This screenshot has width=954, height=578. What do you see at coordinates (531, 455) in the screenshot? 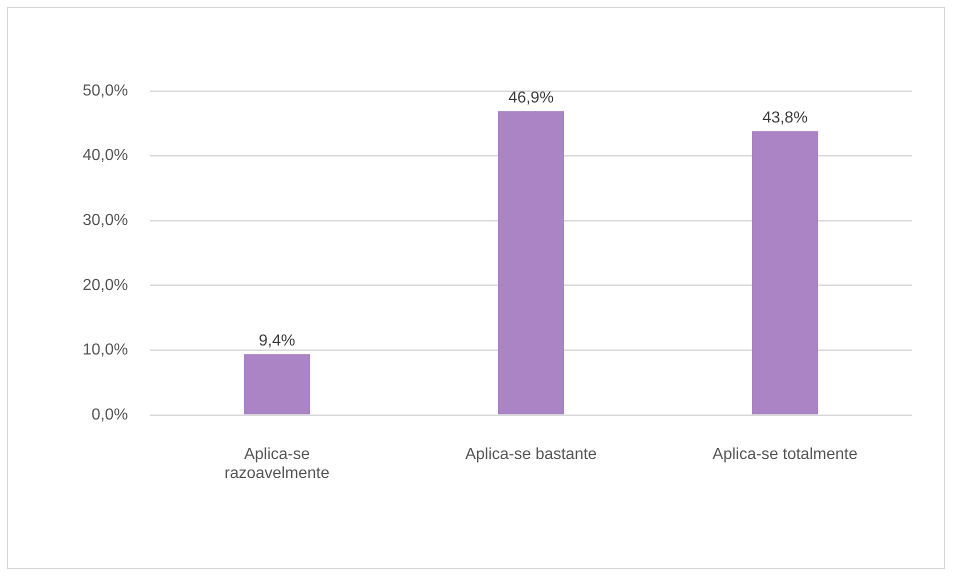
I see `x-tick-label: Aplica-se bastante` at bounding box center [531, 455].